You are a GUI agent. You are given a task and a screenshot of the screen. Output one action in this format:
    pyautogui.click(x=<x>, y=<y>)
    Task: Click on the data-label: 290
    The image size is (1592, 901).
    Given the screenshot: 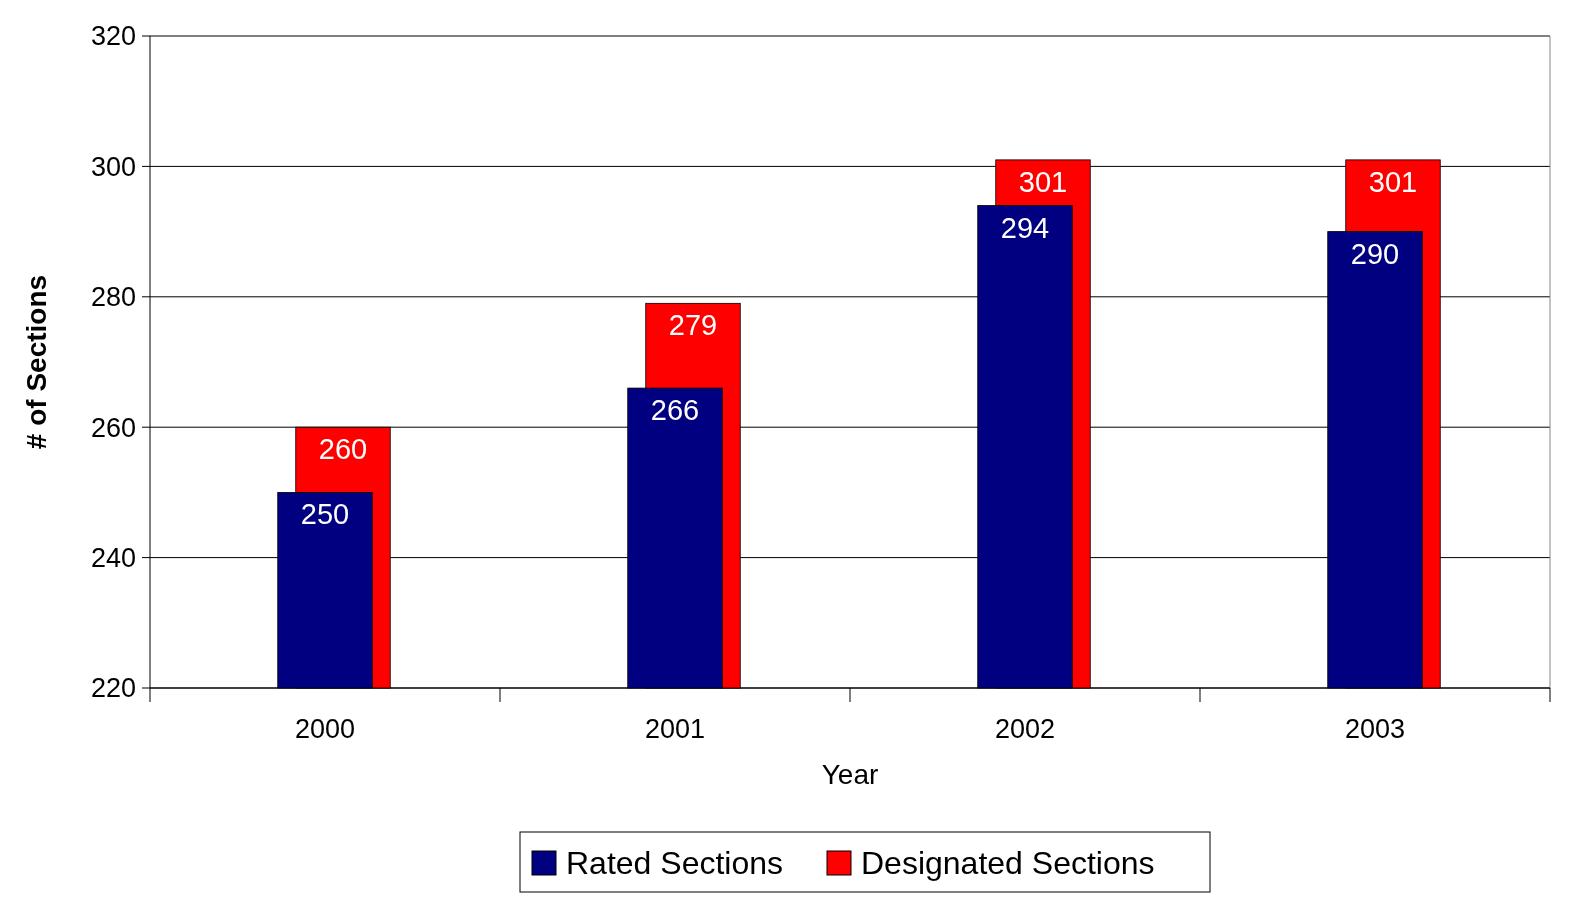 What is the action you would take?
    pyautogui.click(x=1375, y=253)
    